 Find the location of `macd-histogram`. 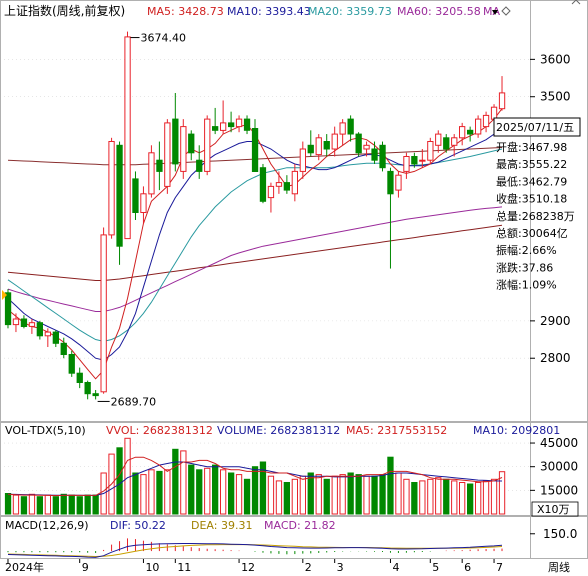

macd-histogram is located at coordinates (255, 546).